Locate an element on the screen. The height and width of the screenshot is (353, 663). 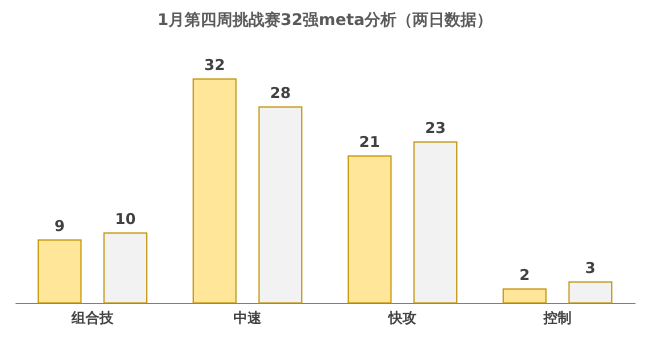
data-label: 28 is located at coordinates (280, 93).